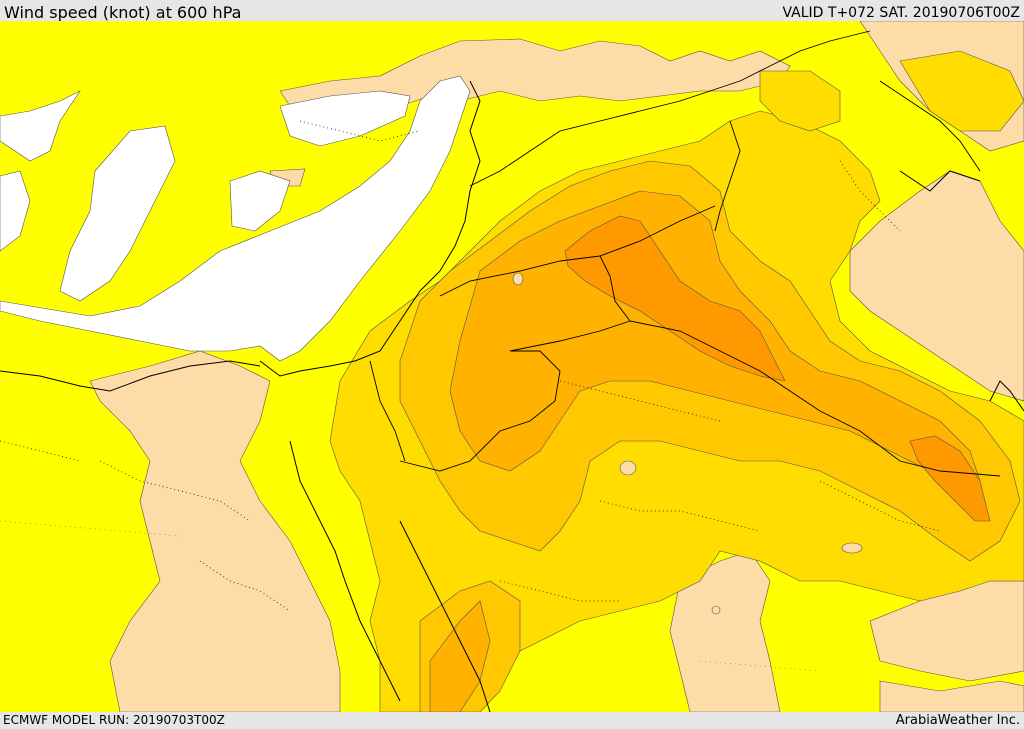 The image size is (1024, 729). I want to click on map-title: Wind speed (knot) at 600 hPa, so click(123, 12).